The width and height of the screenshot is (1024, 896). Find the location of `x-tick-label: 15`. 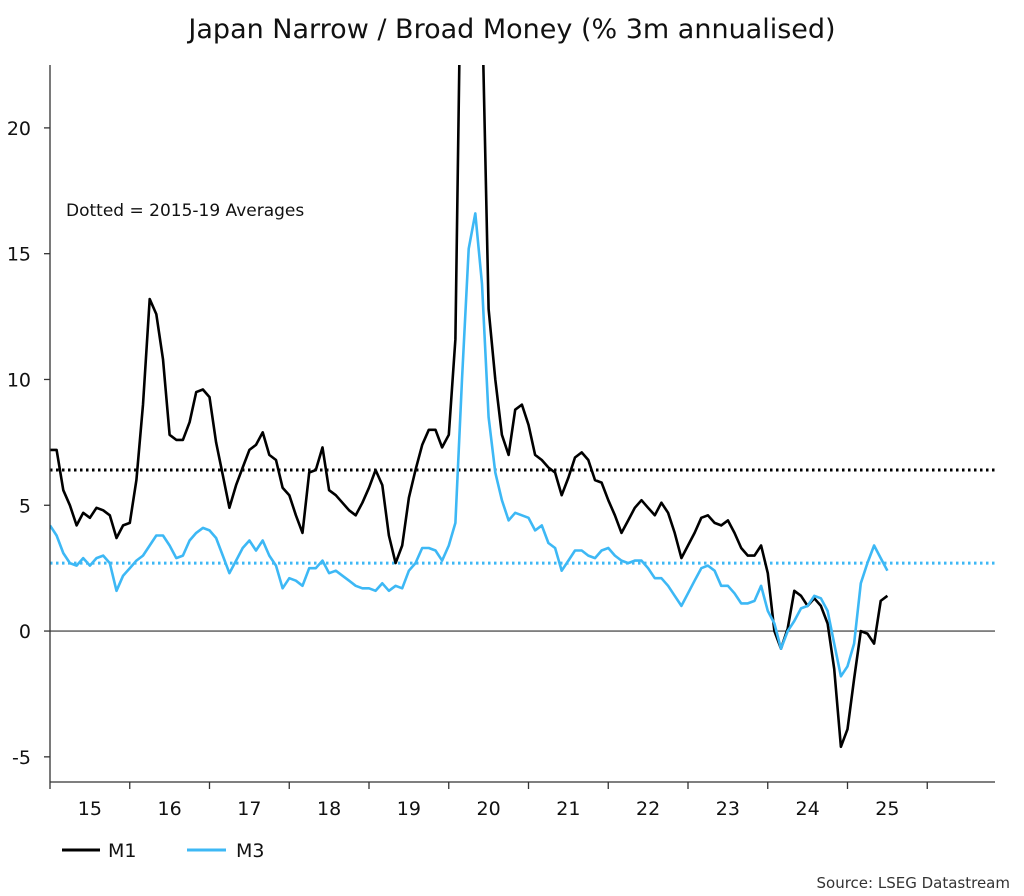

x-tick-label: 15 is located at coordinates (90, 809).